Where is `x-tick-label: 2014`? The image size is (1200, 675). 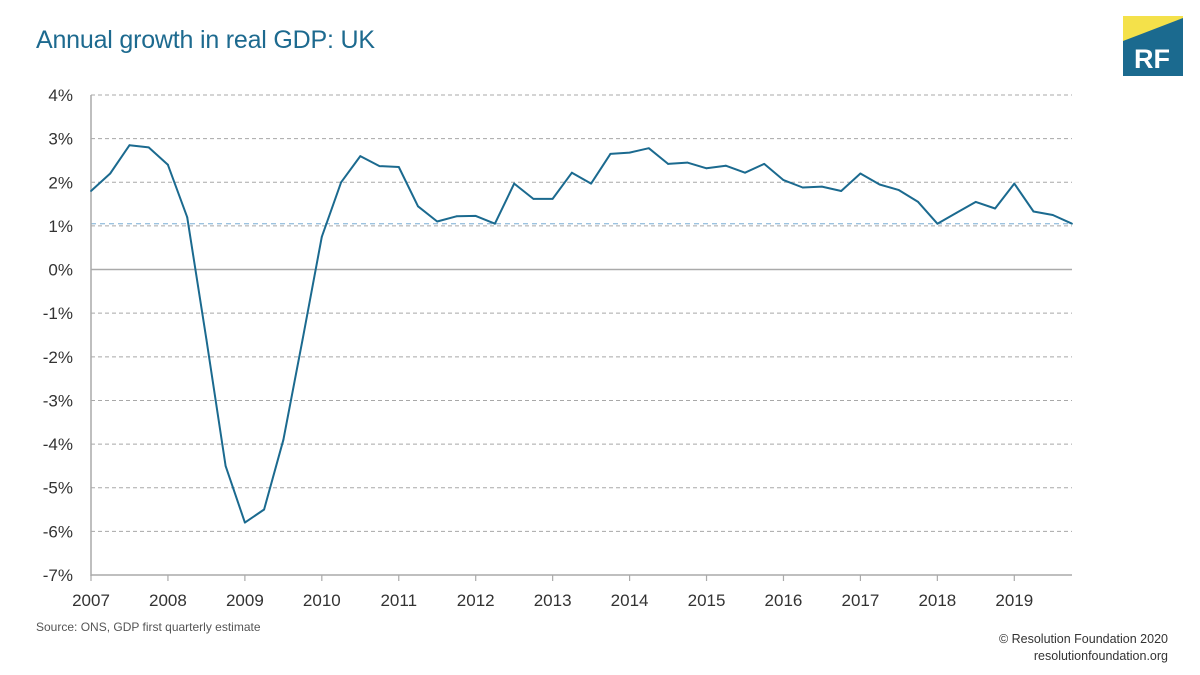
x-tick-label: 2014 is located at coordinates (630, 600).